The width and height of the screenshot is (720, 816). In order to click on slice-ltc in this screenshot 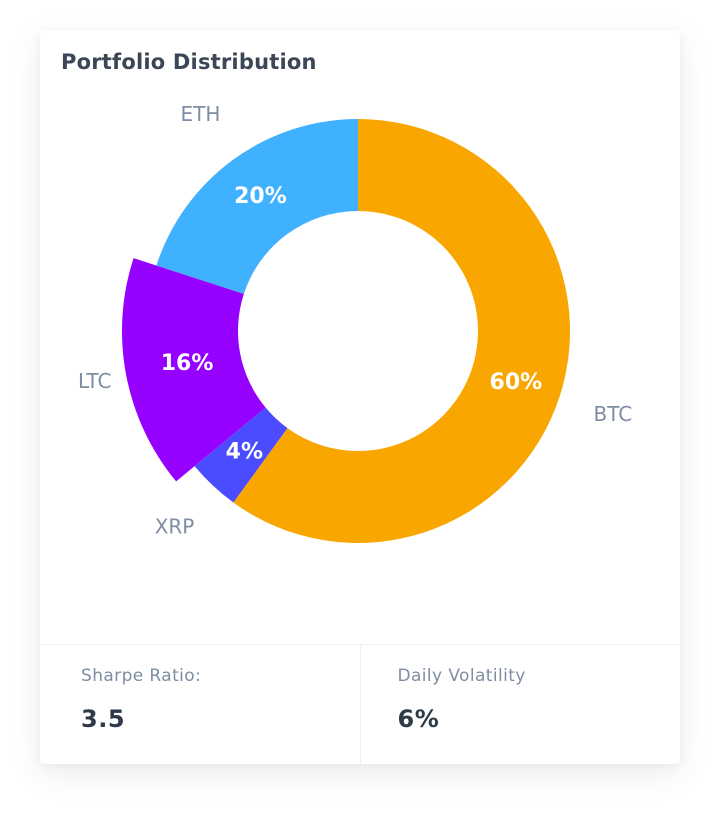, I will do `click(193, 370)`.